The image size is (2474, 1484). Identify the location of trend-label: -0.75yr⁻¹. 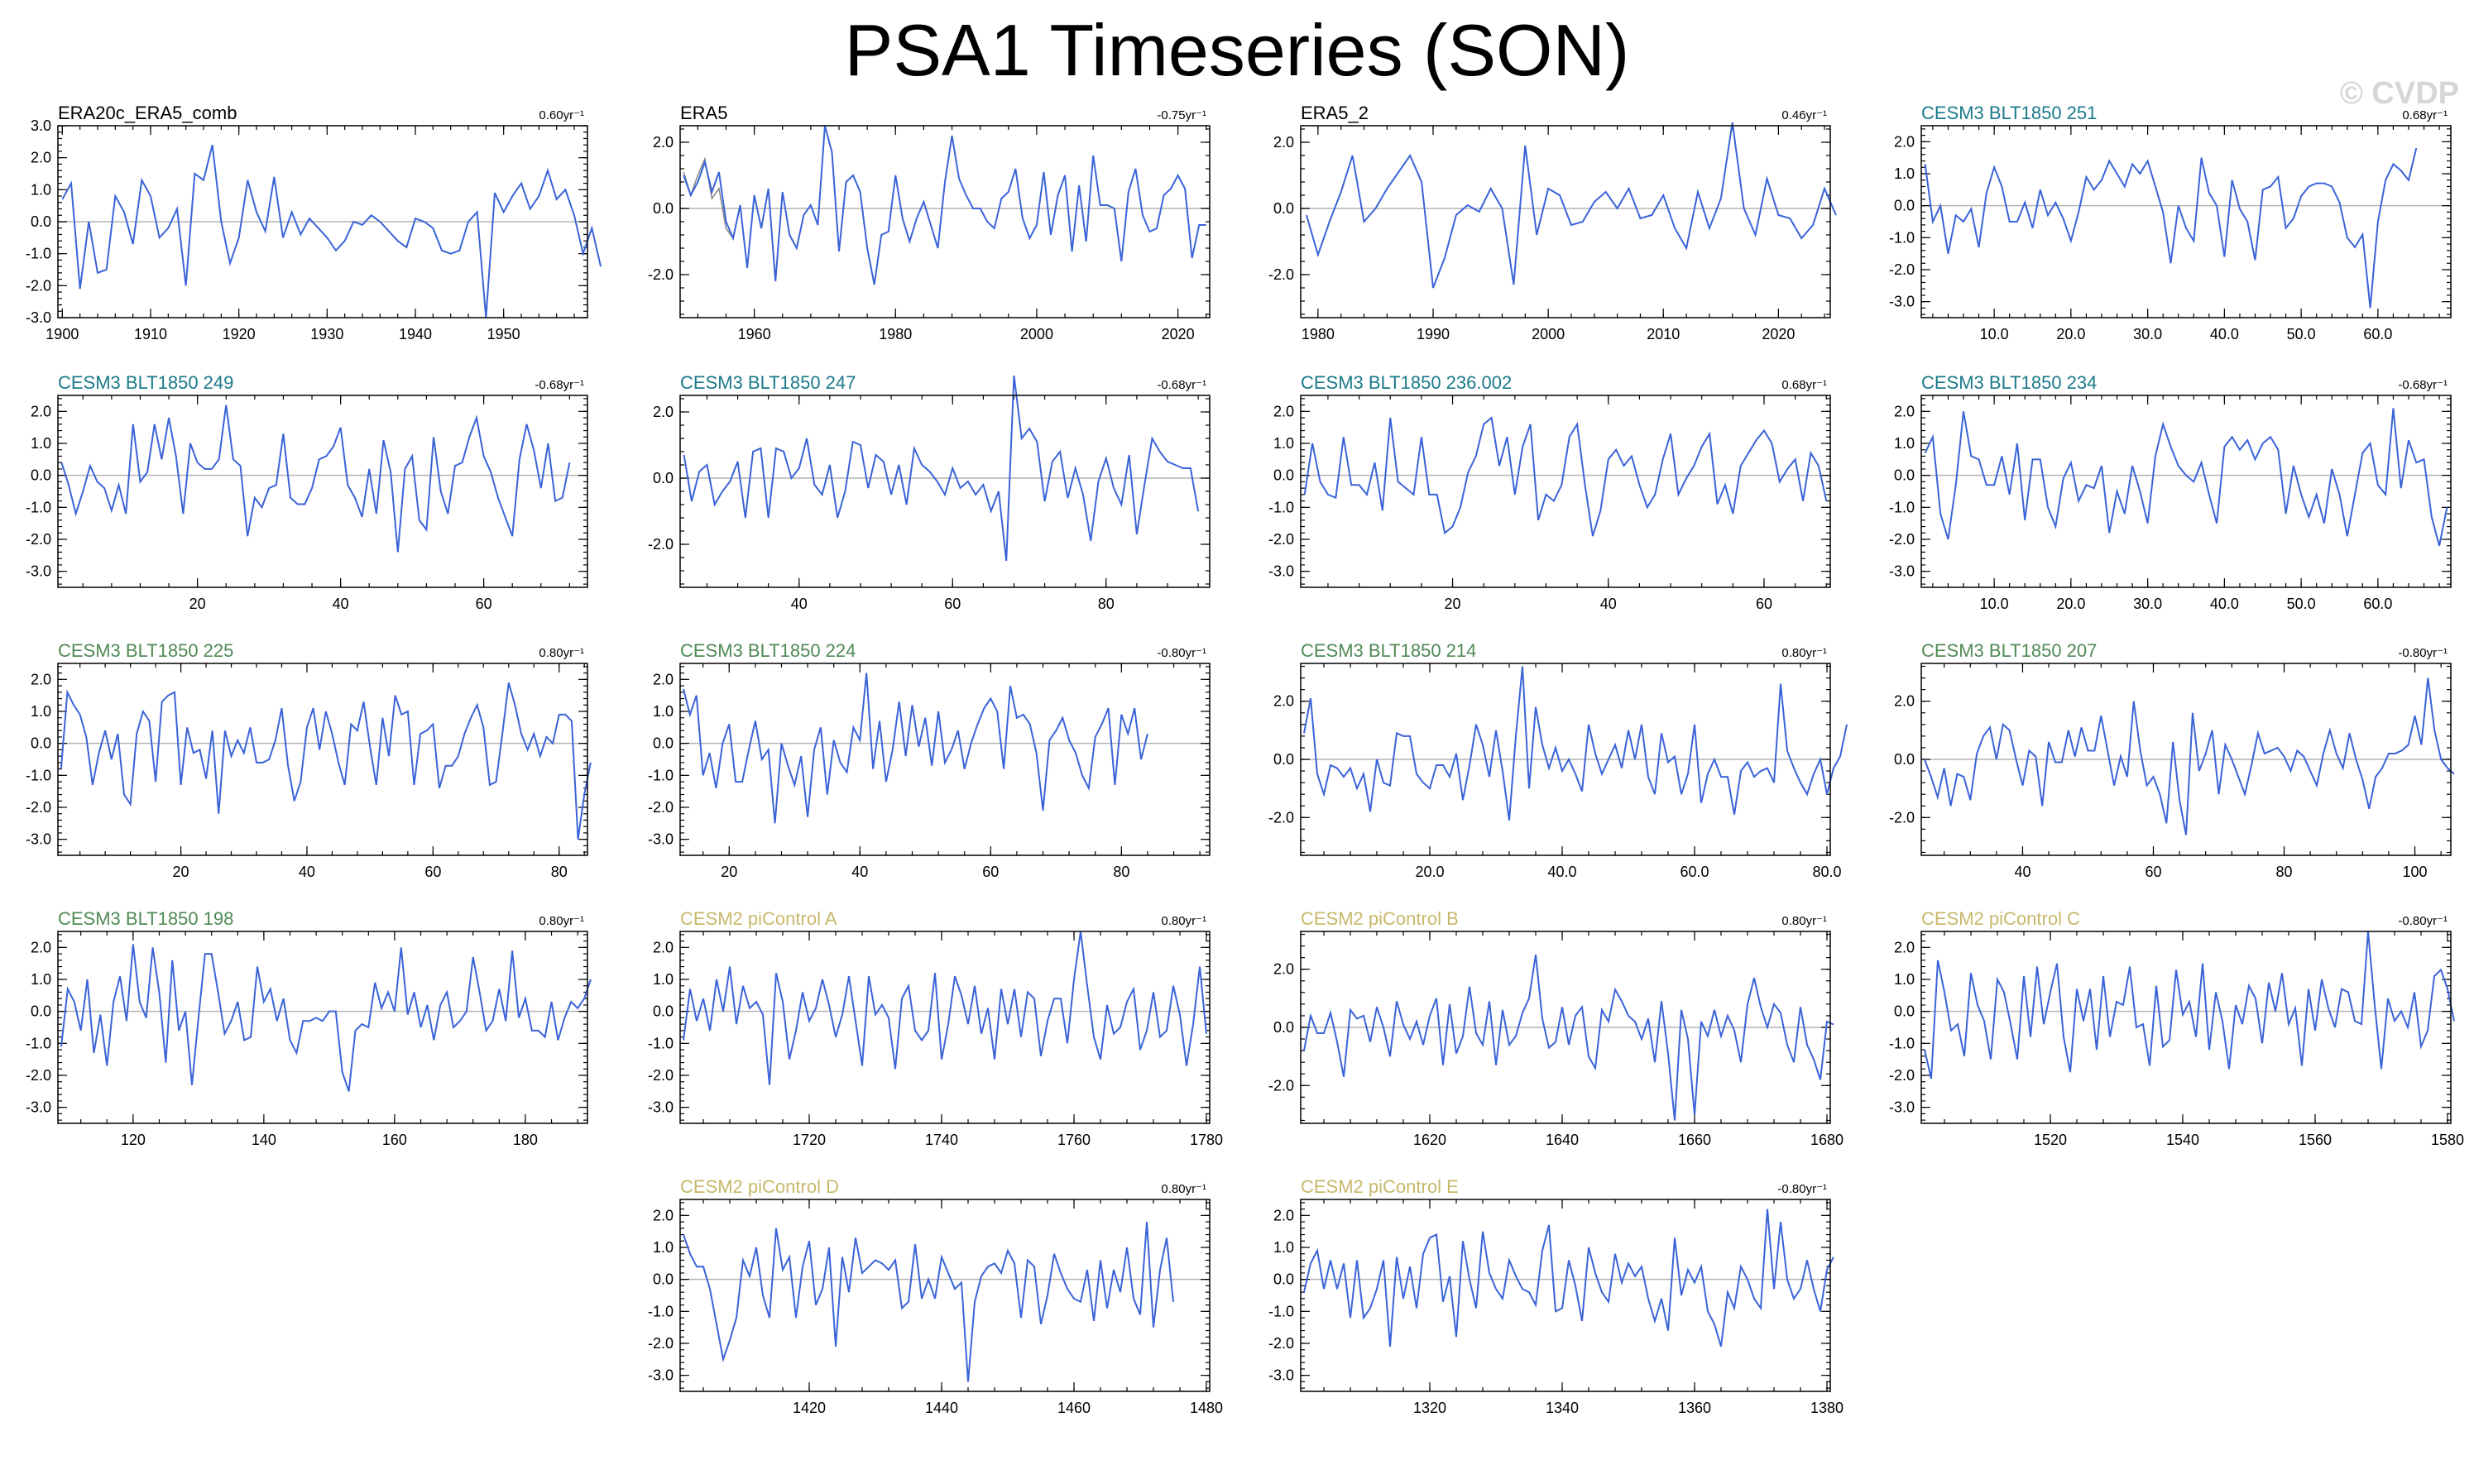
(1181, 115).